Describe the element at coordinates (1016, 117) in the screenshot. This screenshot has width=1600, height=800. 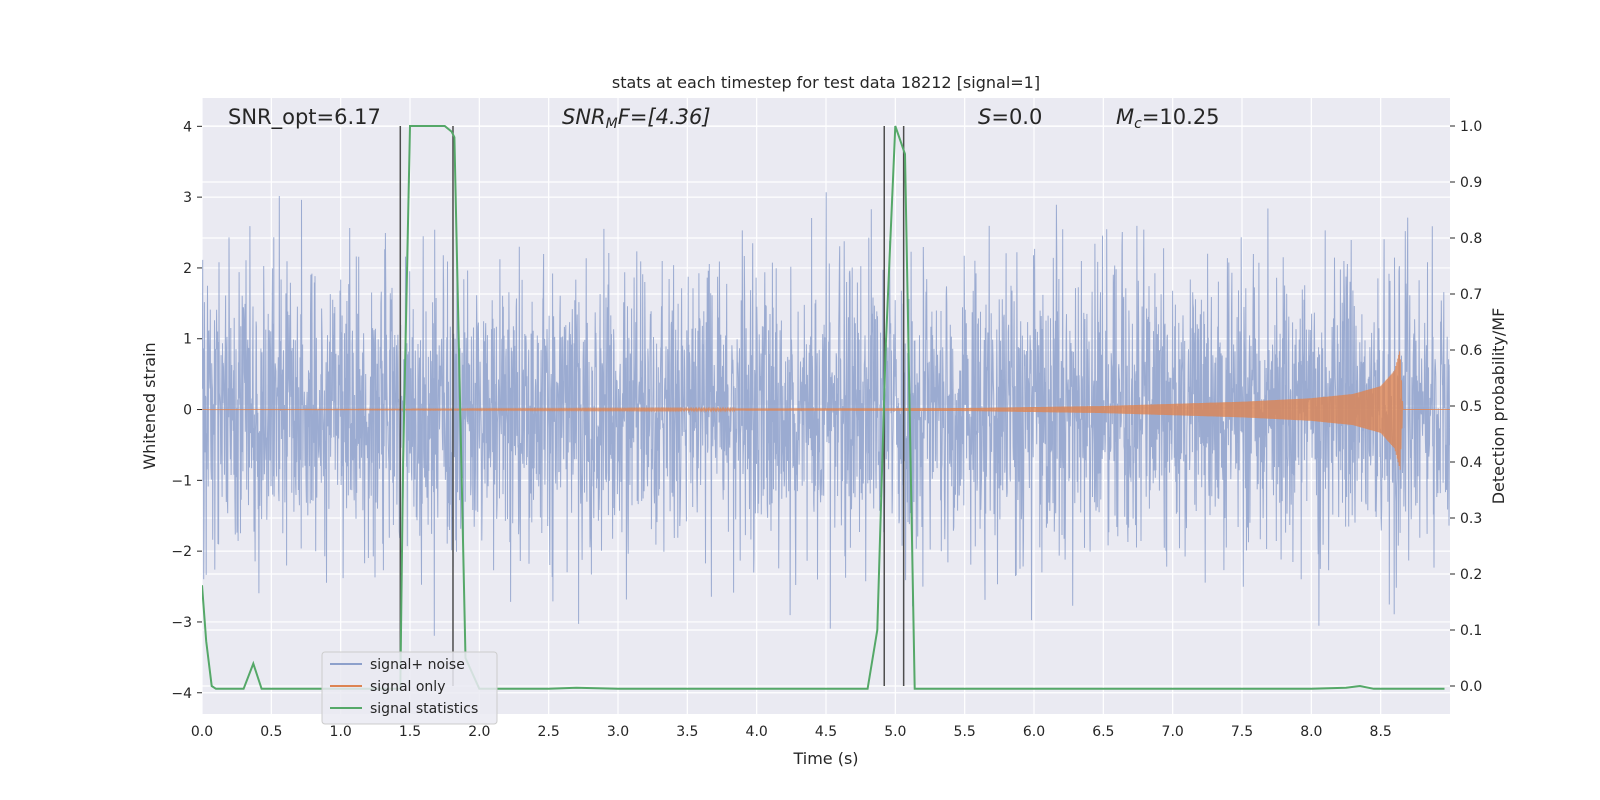
I see `annotation-s-rest: =0.0` at that location.